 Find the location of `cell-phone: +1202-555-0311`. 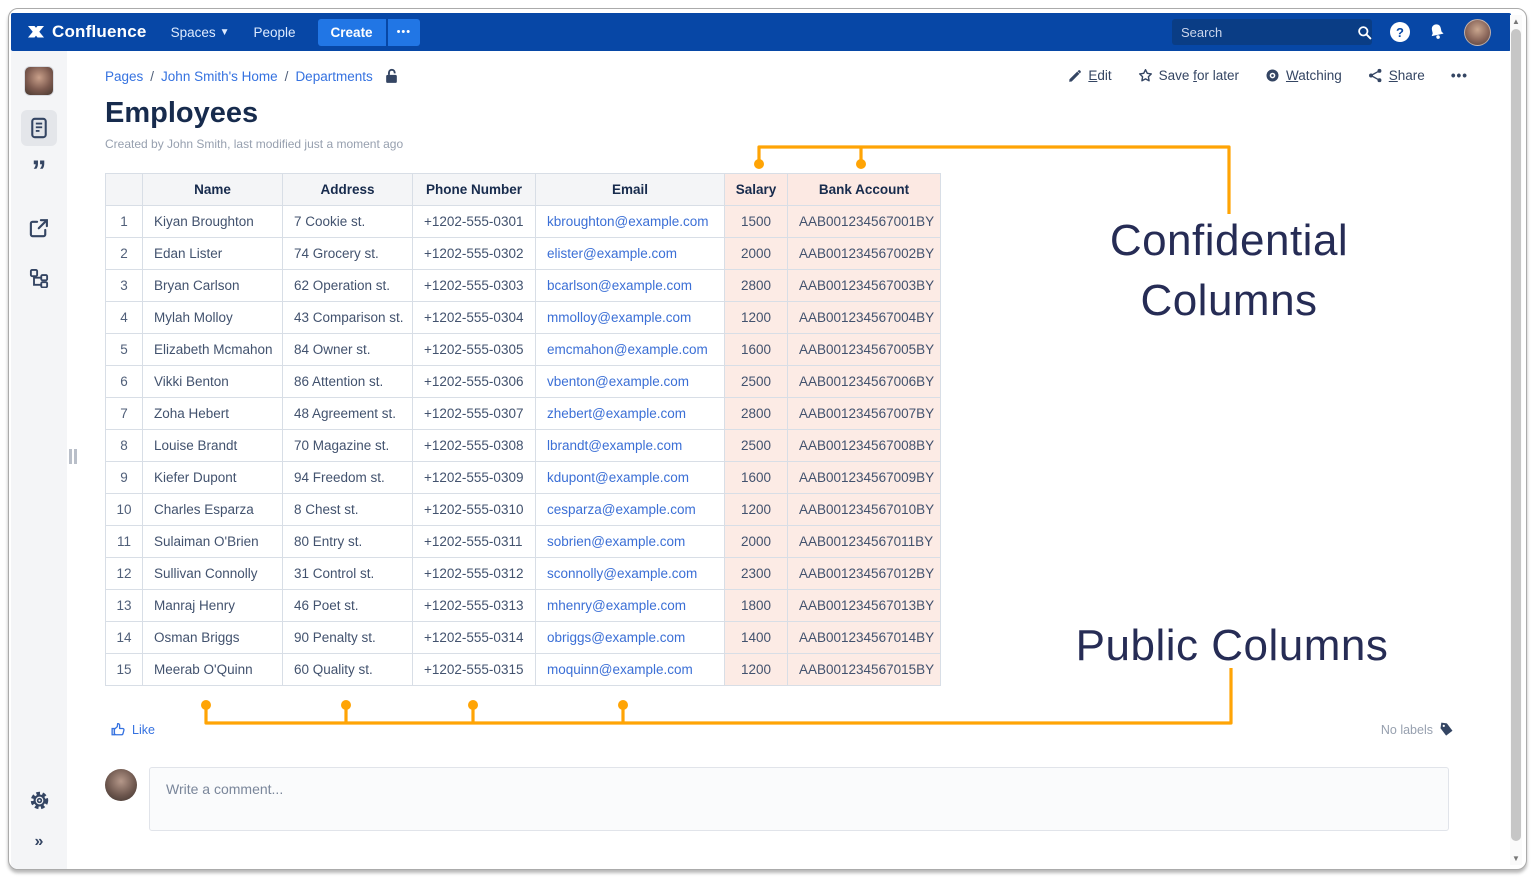

cell-phone: +1202-555-0311 is located at coordinates (474, 541).